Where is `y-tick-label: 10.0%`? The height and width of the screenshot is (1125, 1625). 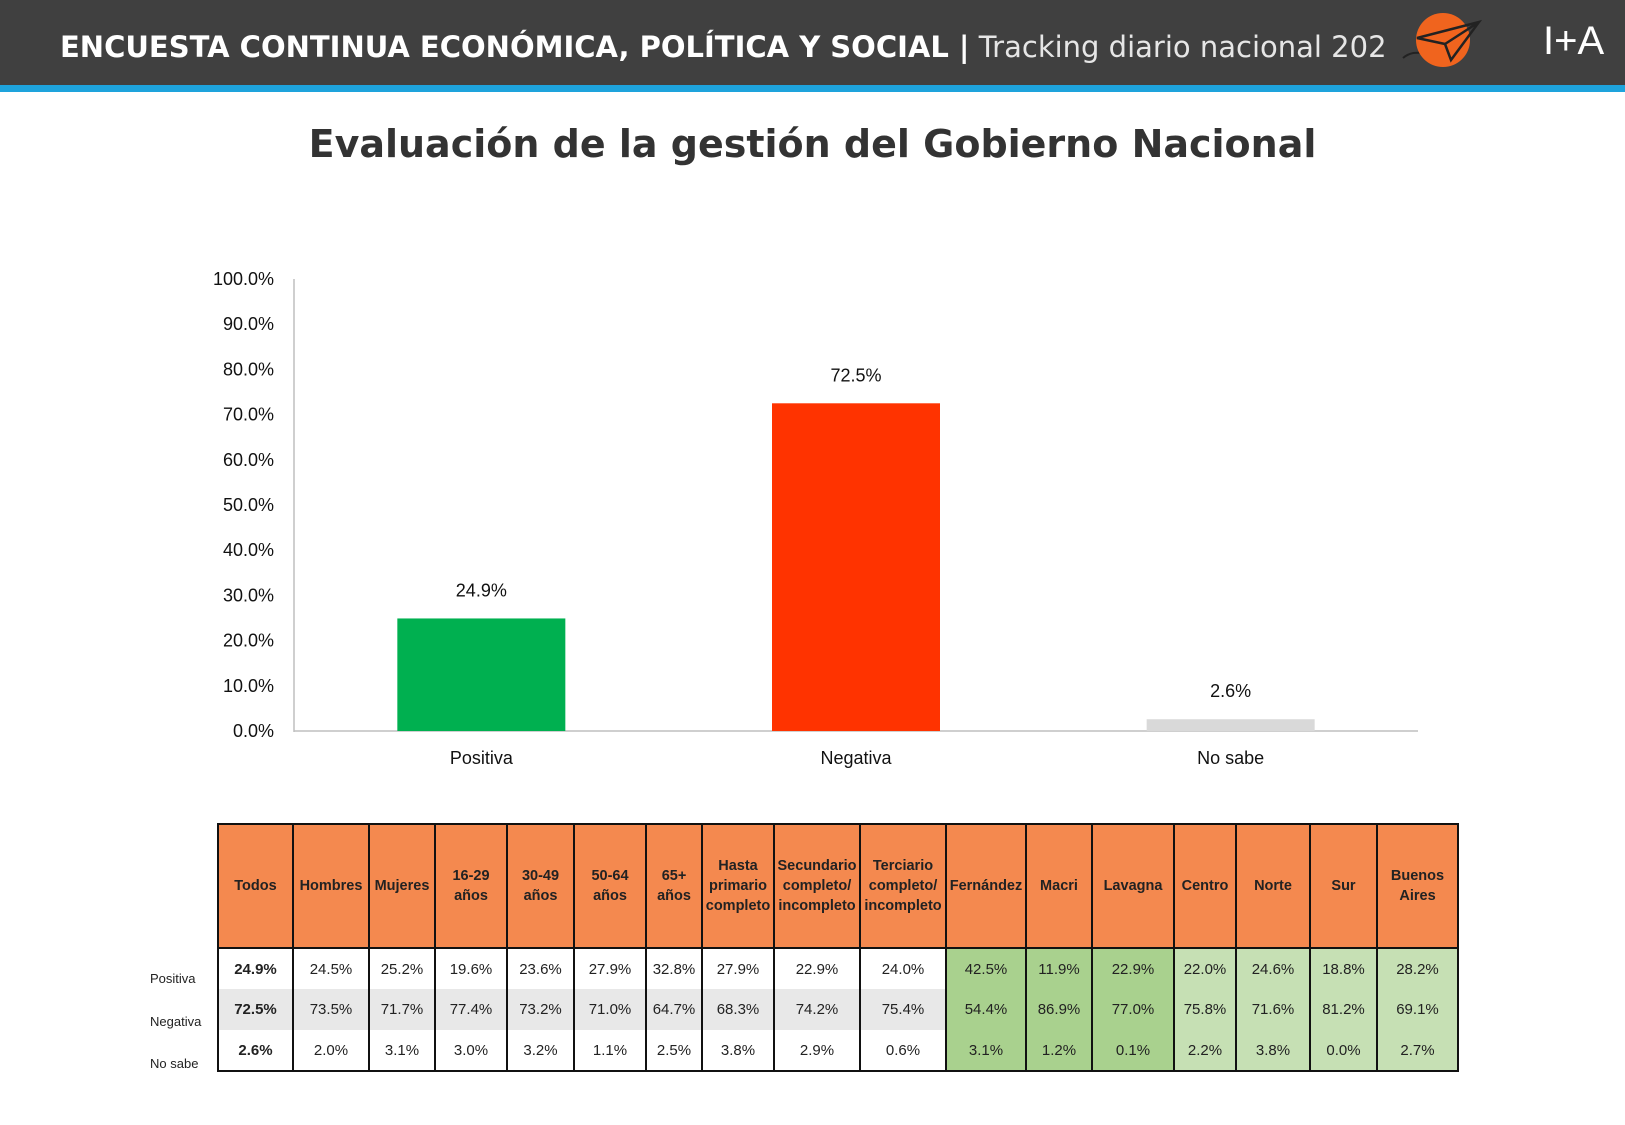
y-tick-label: 10.0% is located at coordinates (248, 686).